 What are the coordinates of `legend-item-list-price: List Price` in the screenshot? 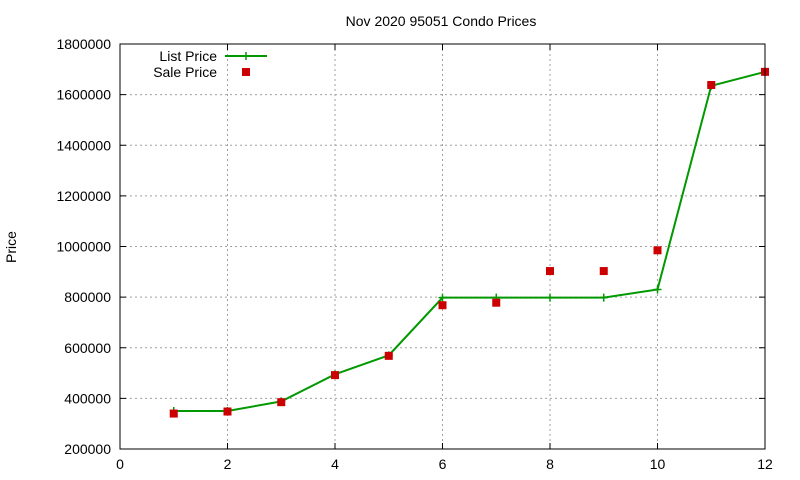 It's located at (213, 56).